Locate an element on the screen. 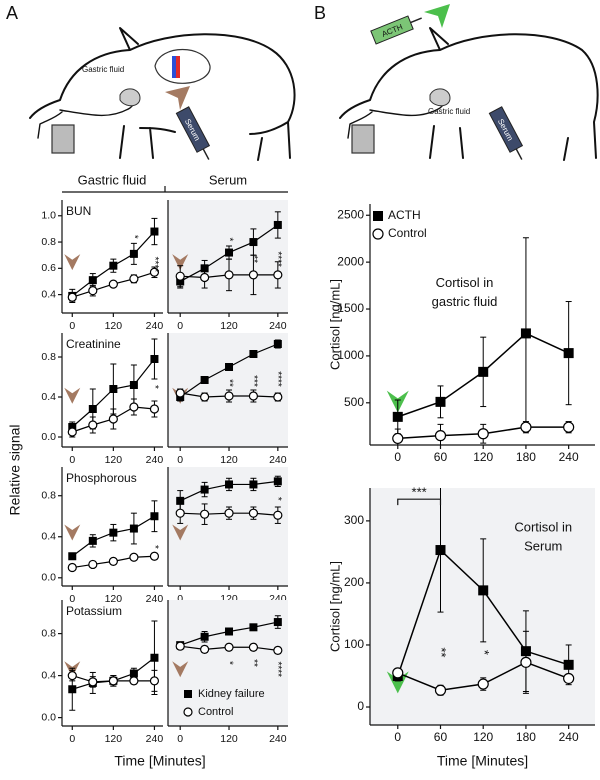  y-tick-label: 0.0 is located at coordinates (48, 717).